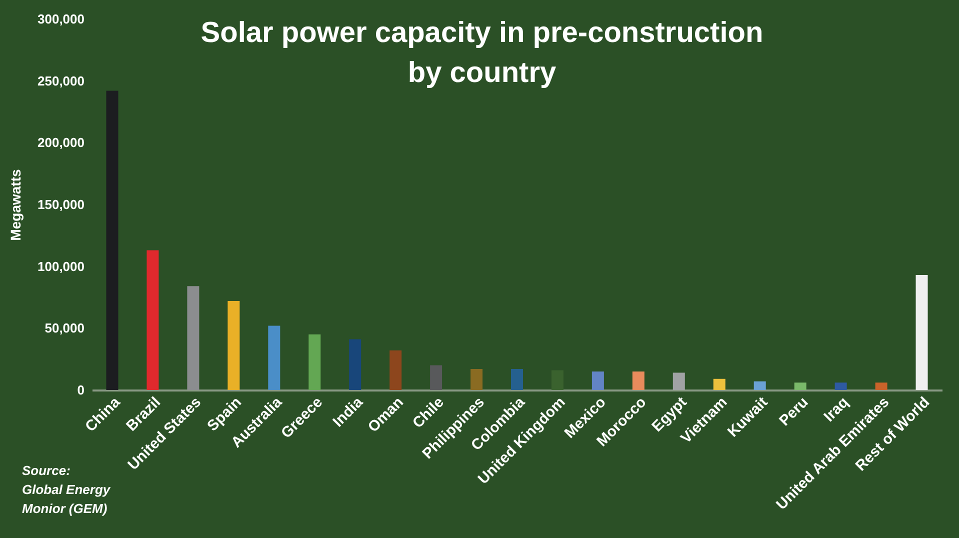  What do you see at coordinates (80, 390) in the screenshot?
I see `y-tick-label: 0` at bounding box center [80, 390].